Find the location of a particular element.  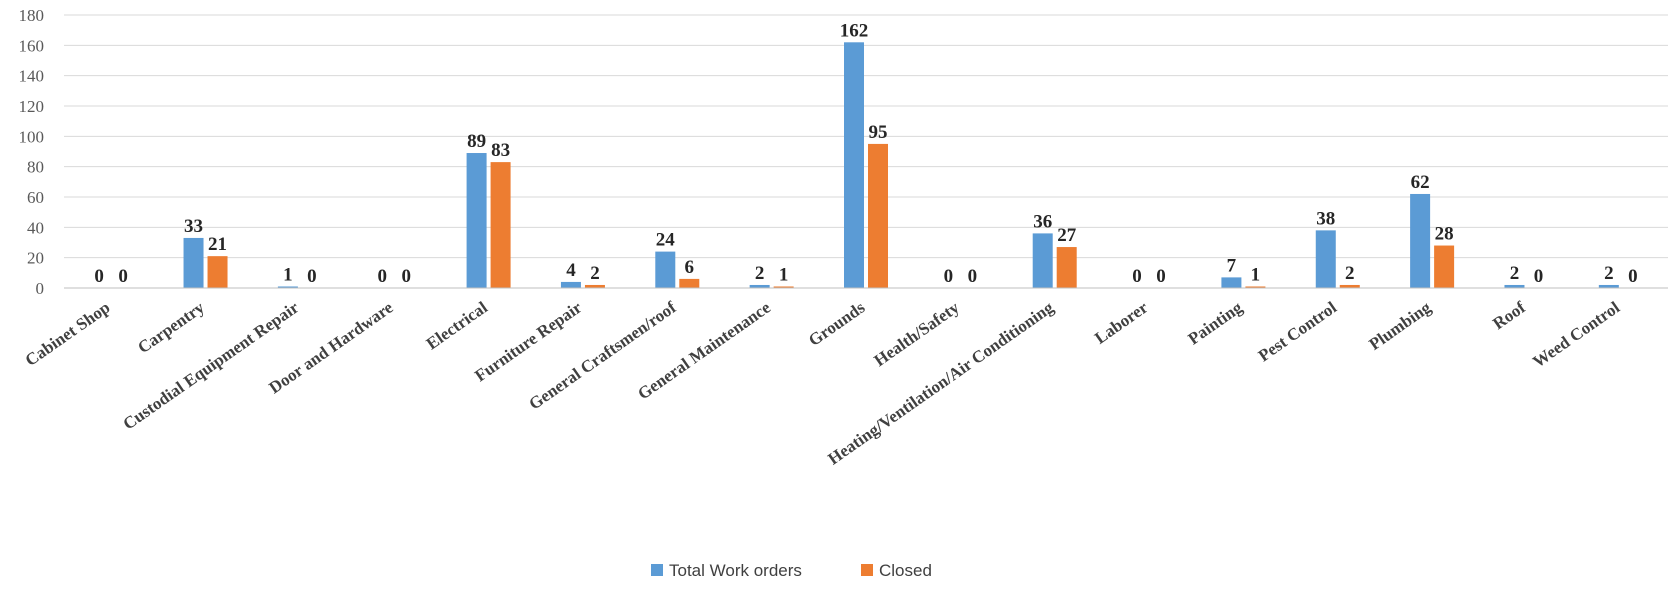

x-tick-label: Electrical is located at coordinates (457, 326).